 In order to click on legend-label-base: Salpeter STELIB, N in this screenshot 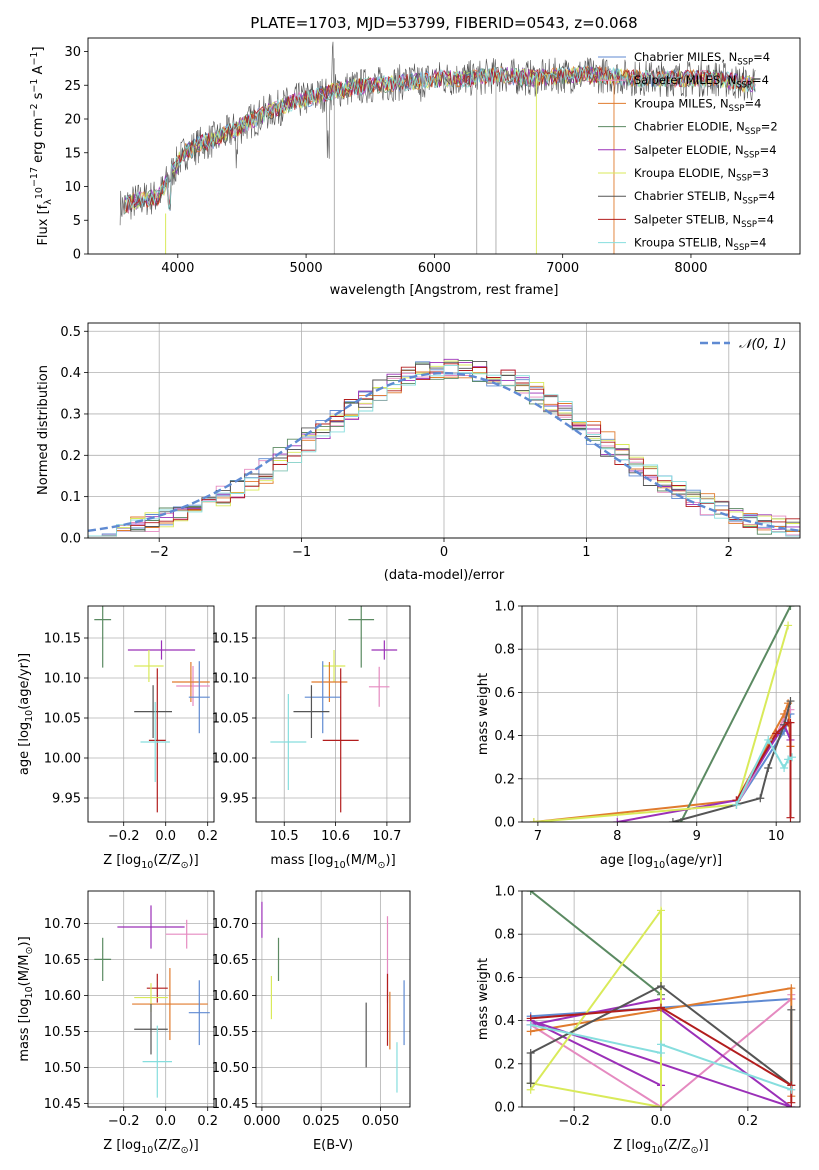, I will do `click(687, 219)`.